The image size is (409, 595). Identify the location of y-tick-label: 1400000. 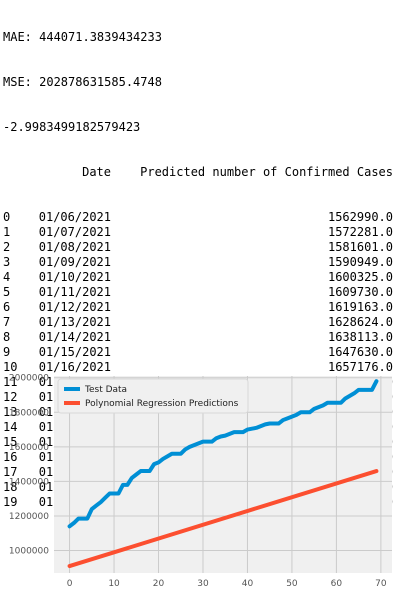
(29, 482).